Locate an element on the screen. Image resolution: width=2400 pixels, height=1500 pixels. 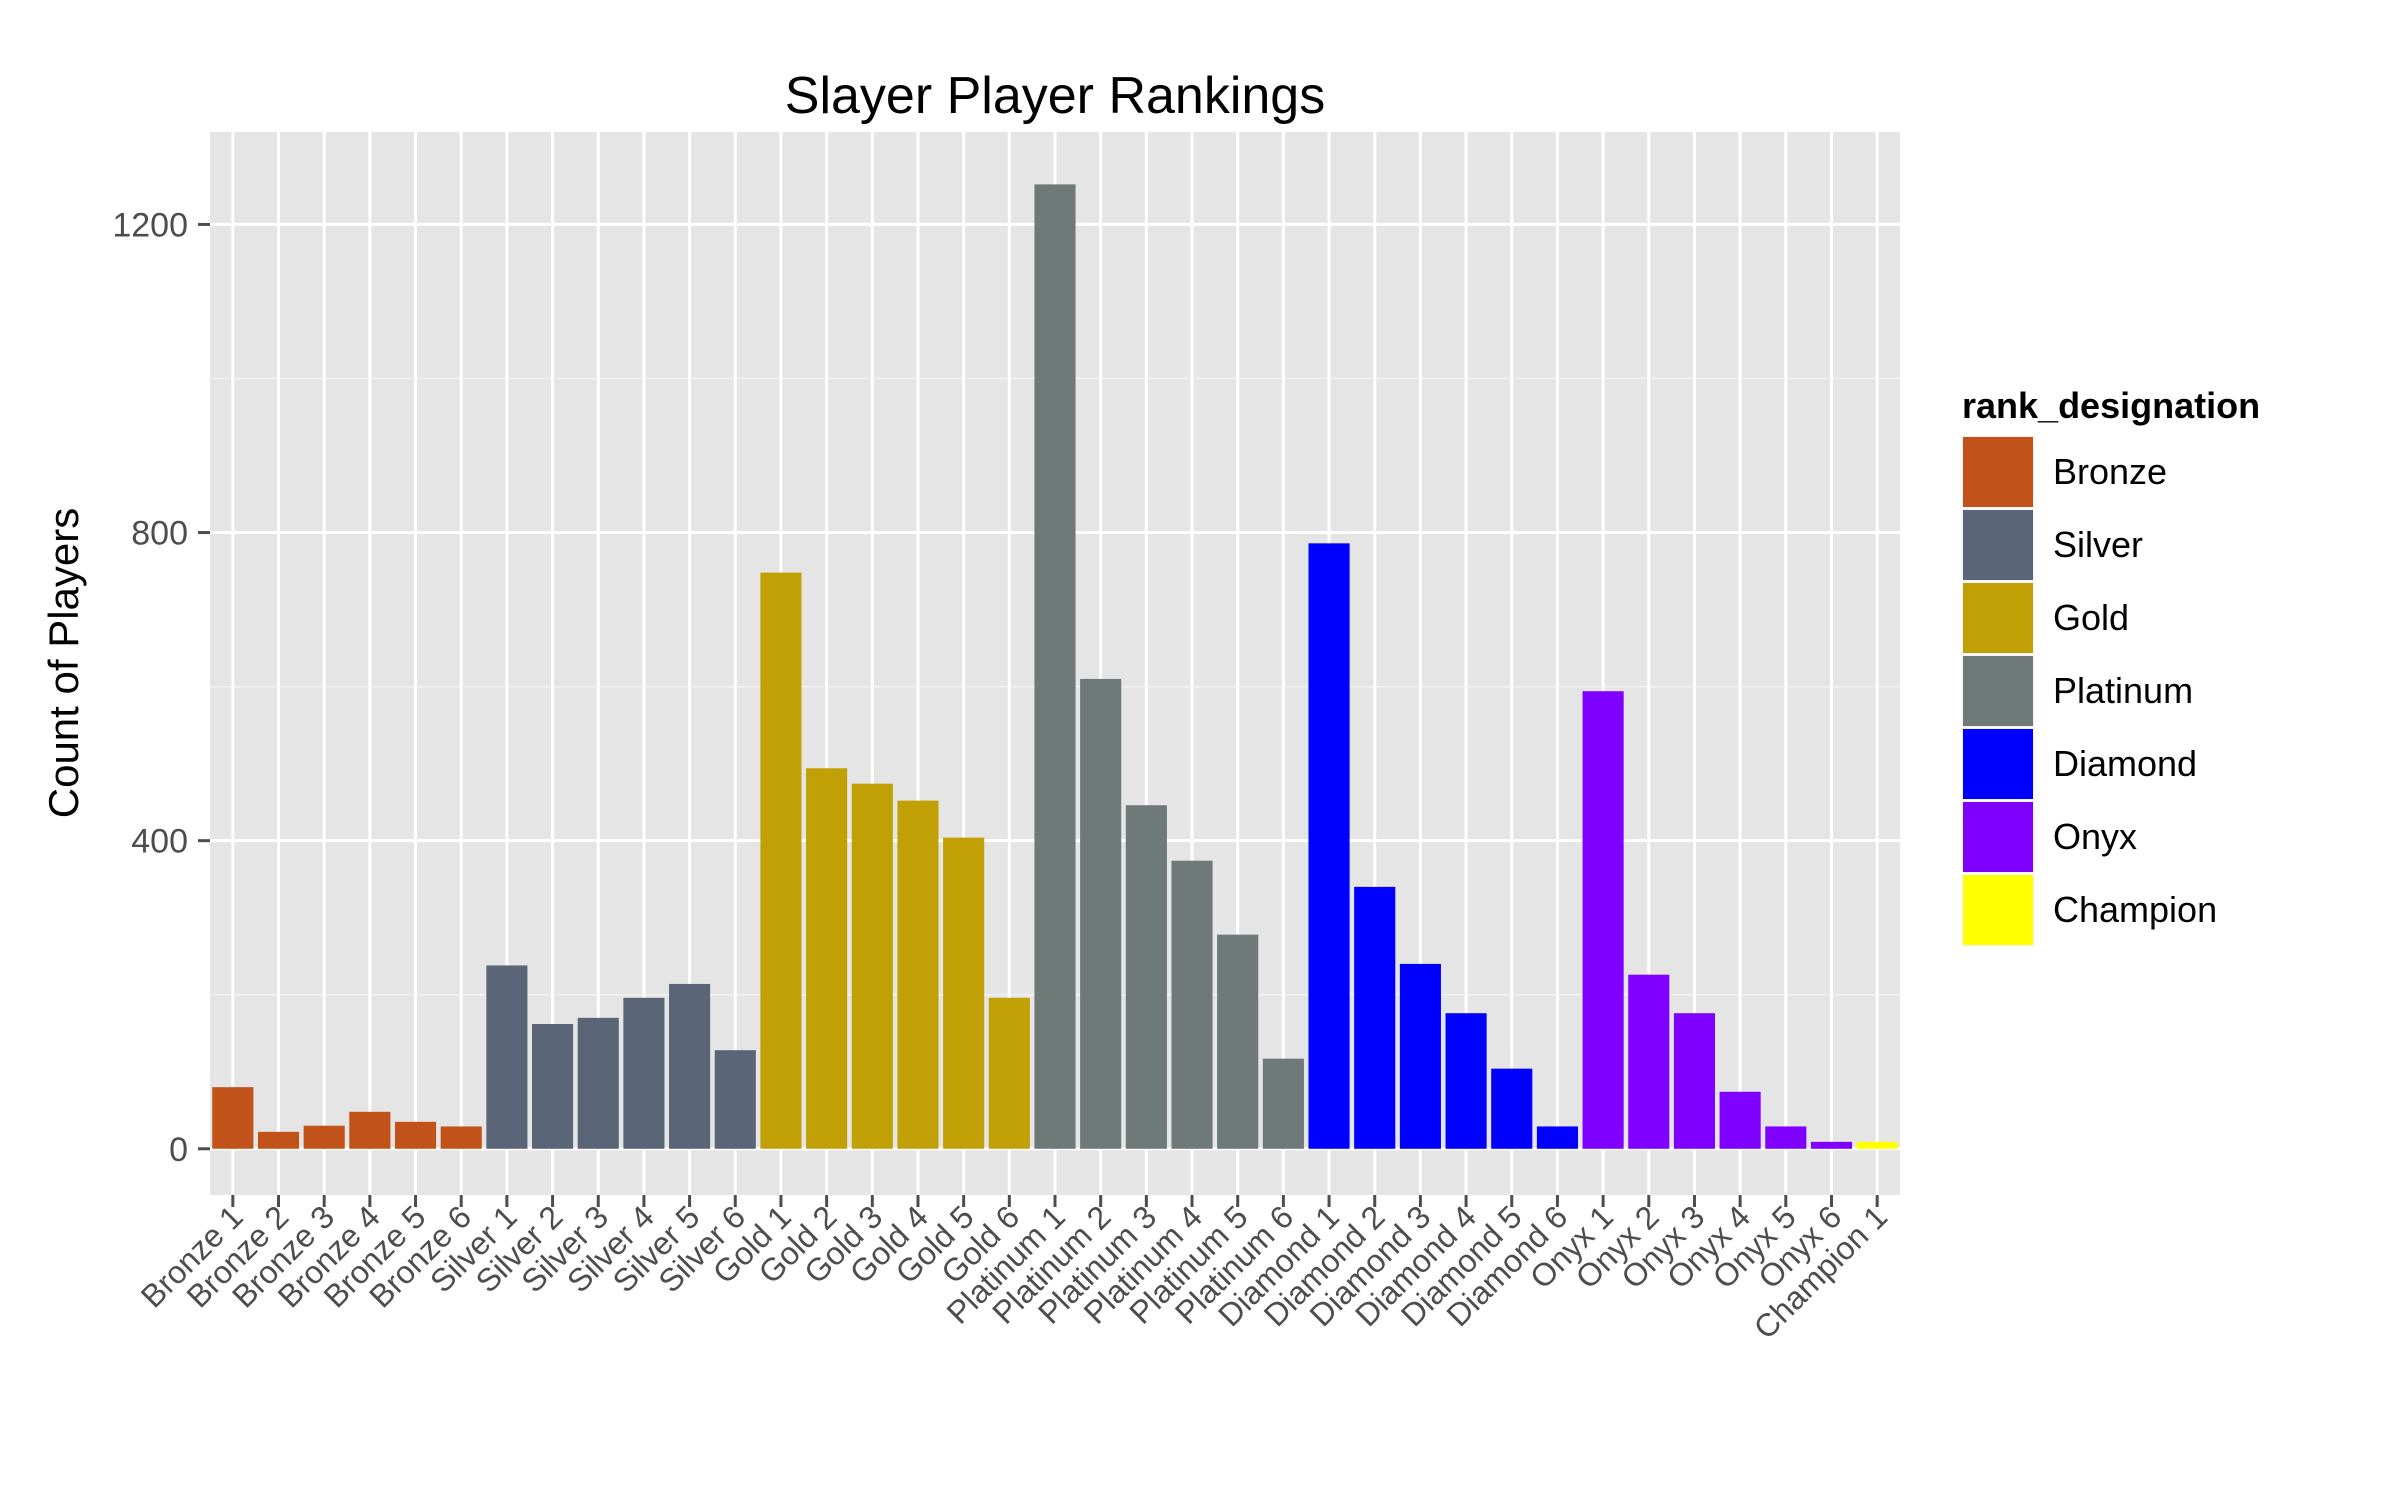
legend-label: Gold is located at coordinates (2091, 617).